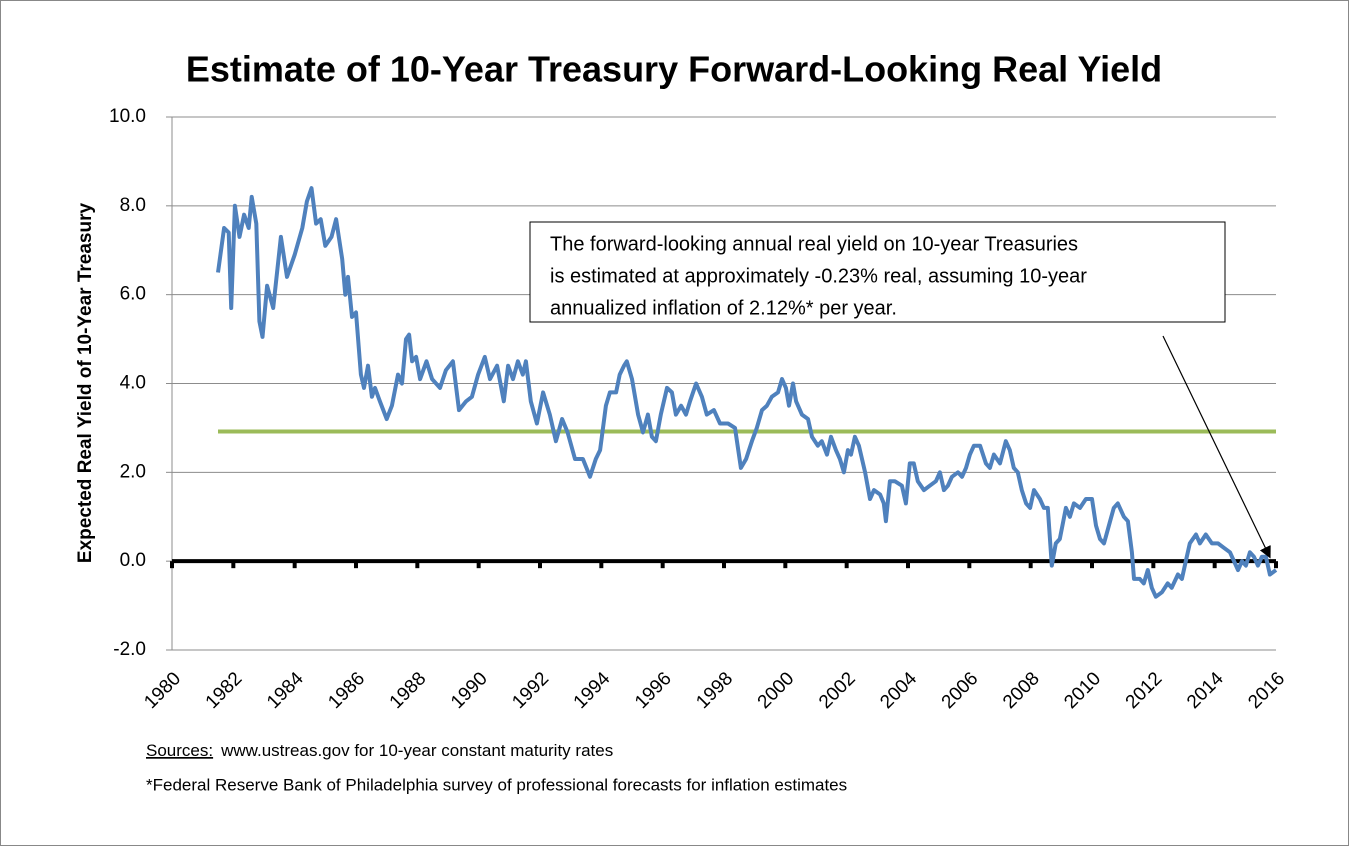  What do you see at coordinates (133, 383) in the screenshot?
I see `y-tick-label: 4.0` at bounding box center [133, 383].